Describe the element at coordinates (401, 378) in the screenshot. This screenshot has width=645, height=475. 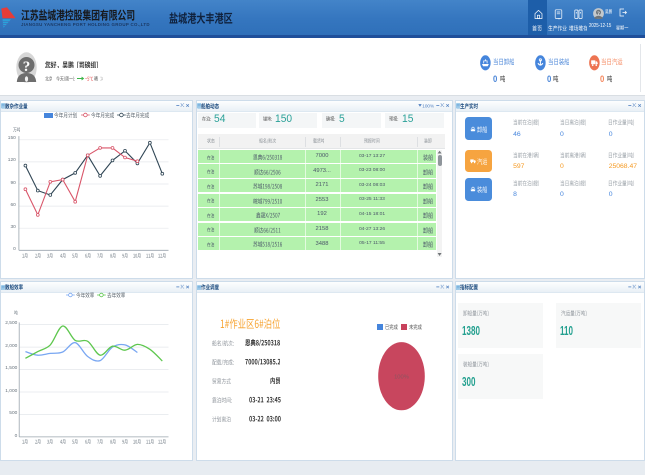
I see `svg-text: 100%` at that location.